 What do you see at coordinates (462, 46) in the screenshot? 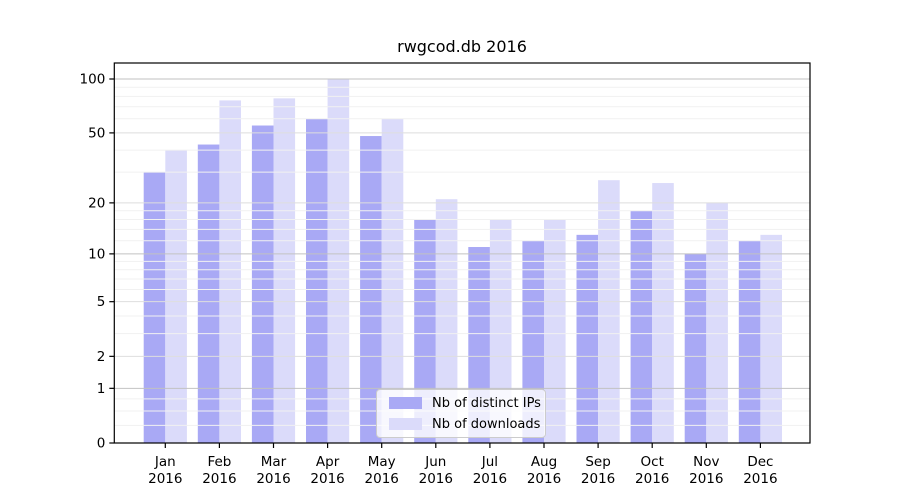
I see `chart-title: rwgcod.db 2016` at bounding box center [462, 46].